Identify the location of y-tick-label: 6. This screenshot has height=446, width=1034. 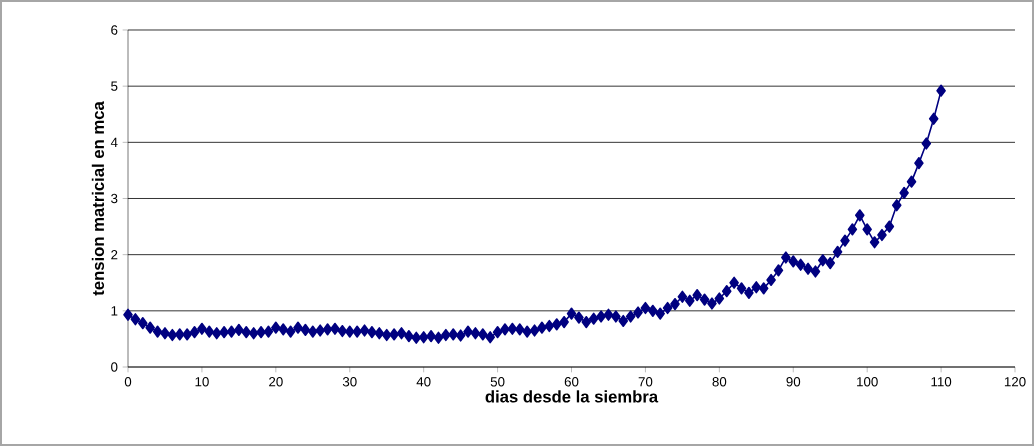
(114, 30).